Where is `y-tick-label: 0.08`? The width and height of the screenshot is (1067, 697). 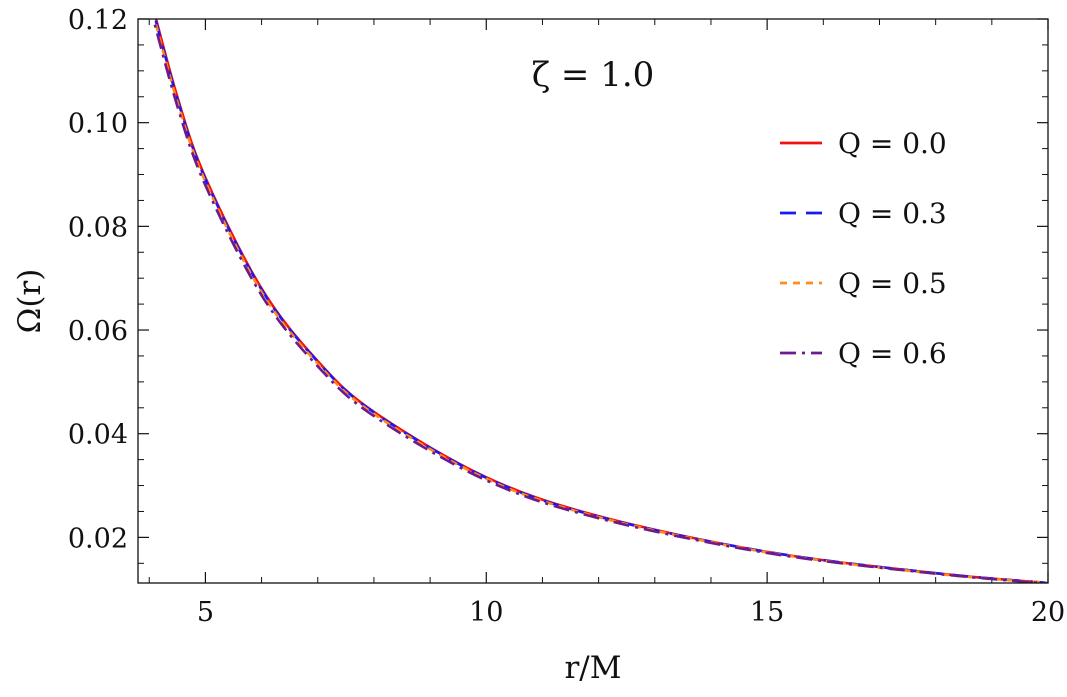
y-tick-label: 0.08 is located at coordinates (98, 227).